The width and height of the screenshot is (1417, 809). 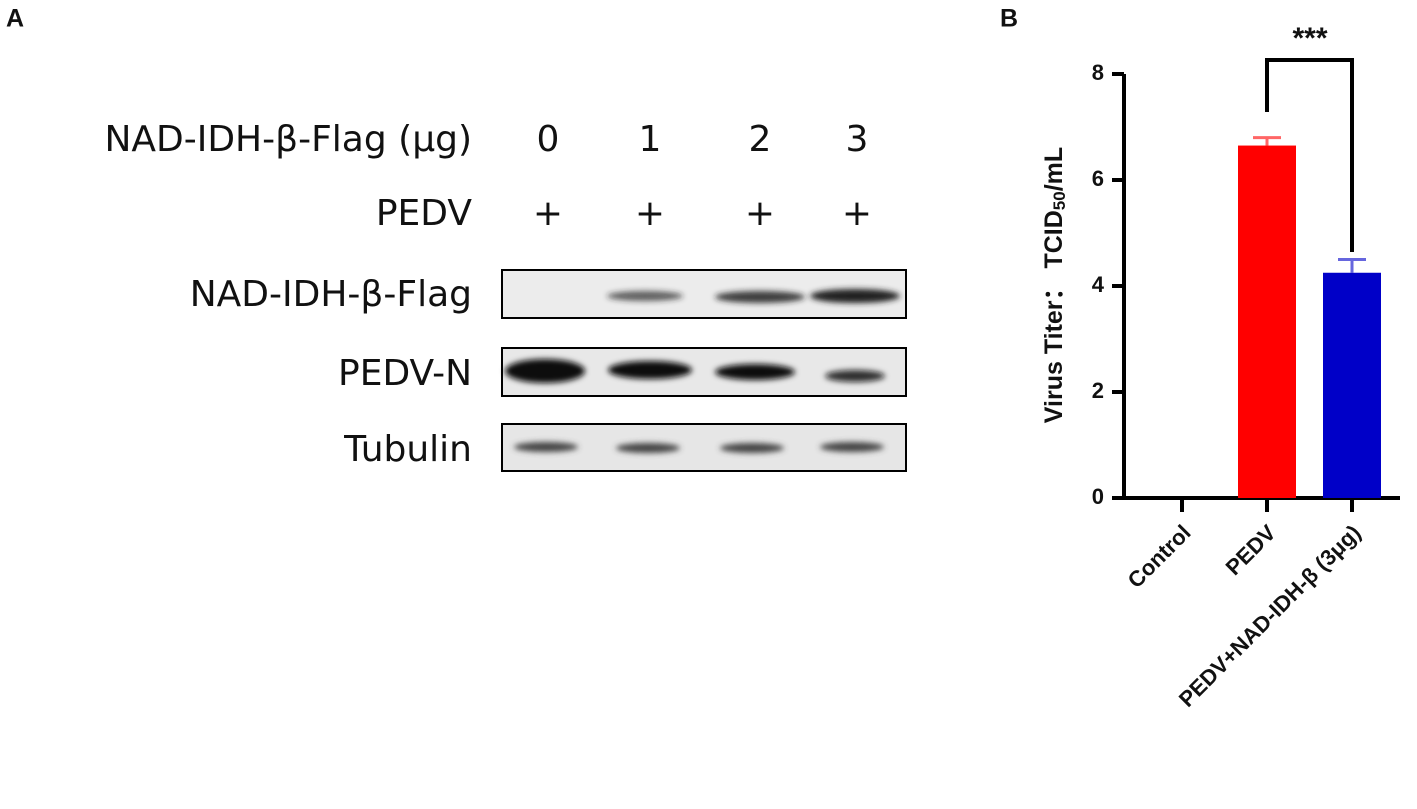 I want to click on blot-image, so click(x=704, y=370).